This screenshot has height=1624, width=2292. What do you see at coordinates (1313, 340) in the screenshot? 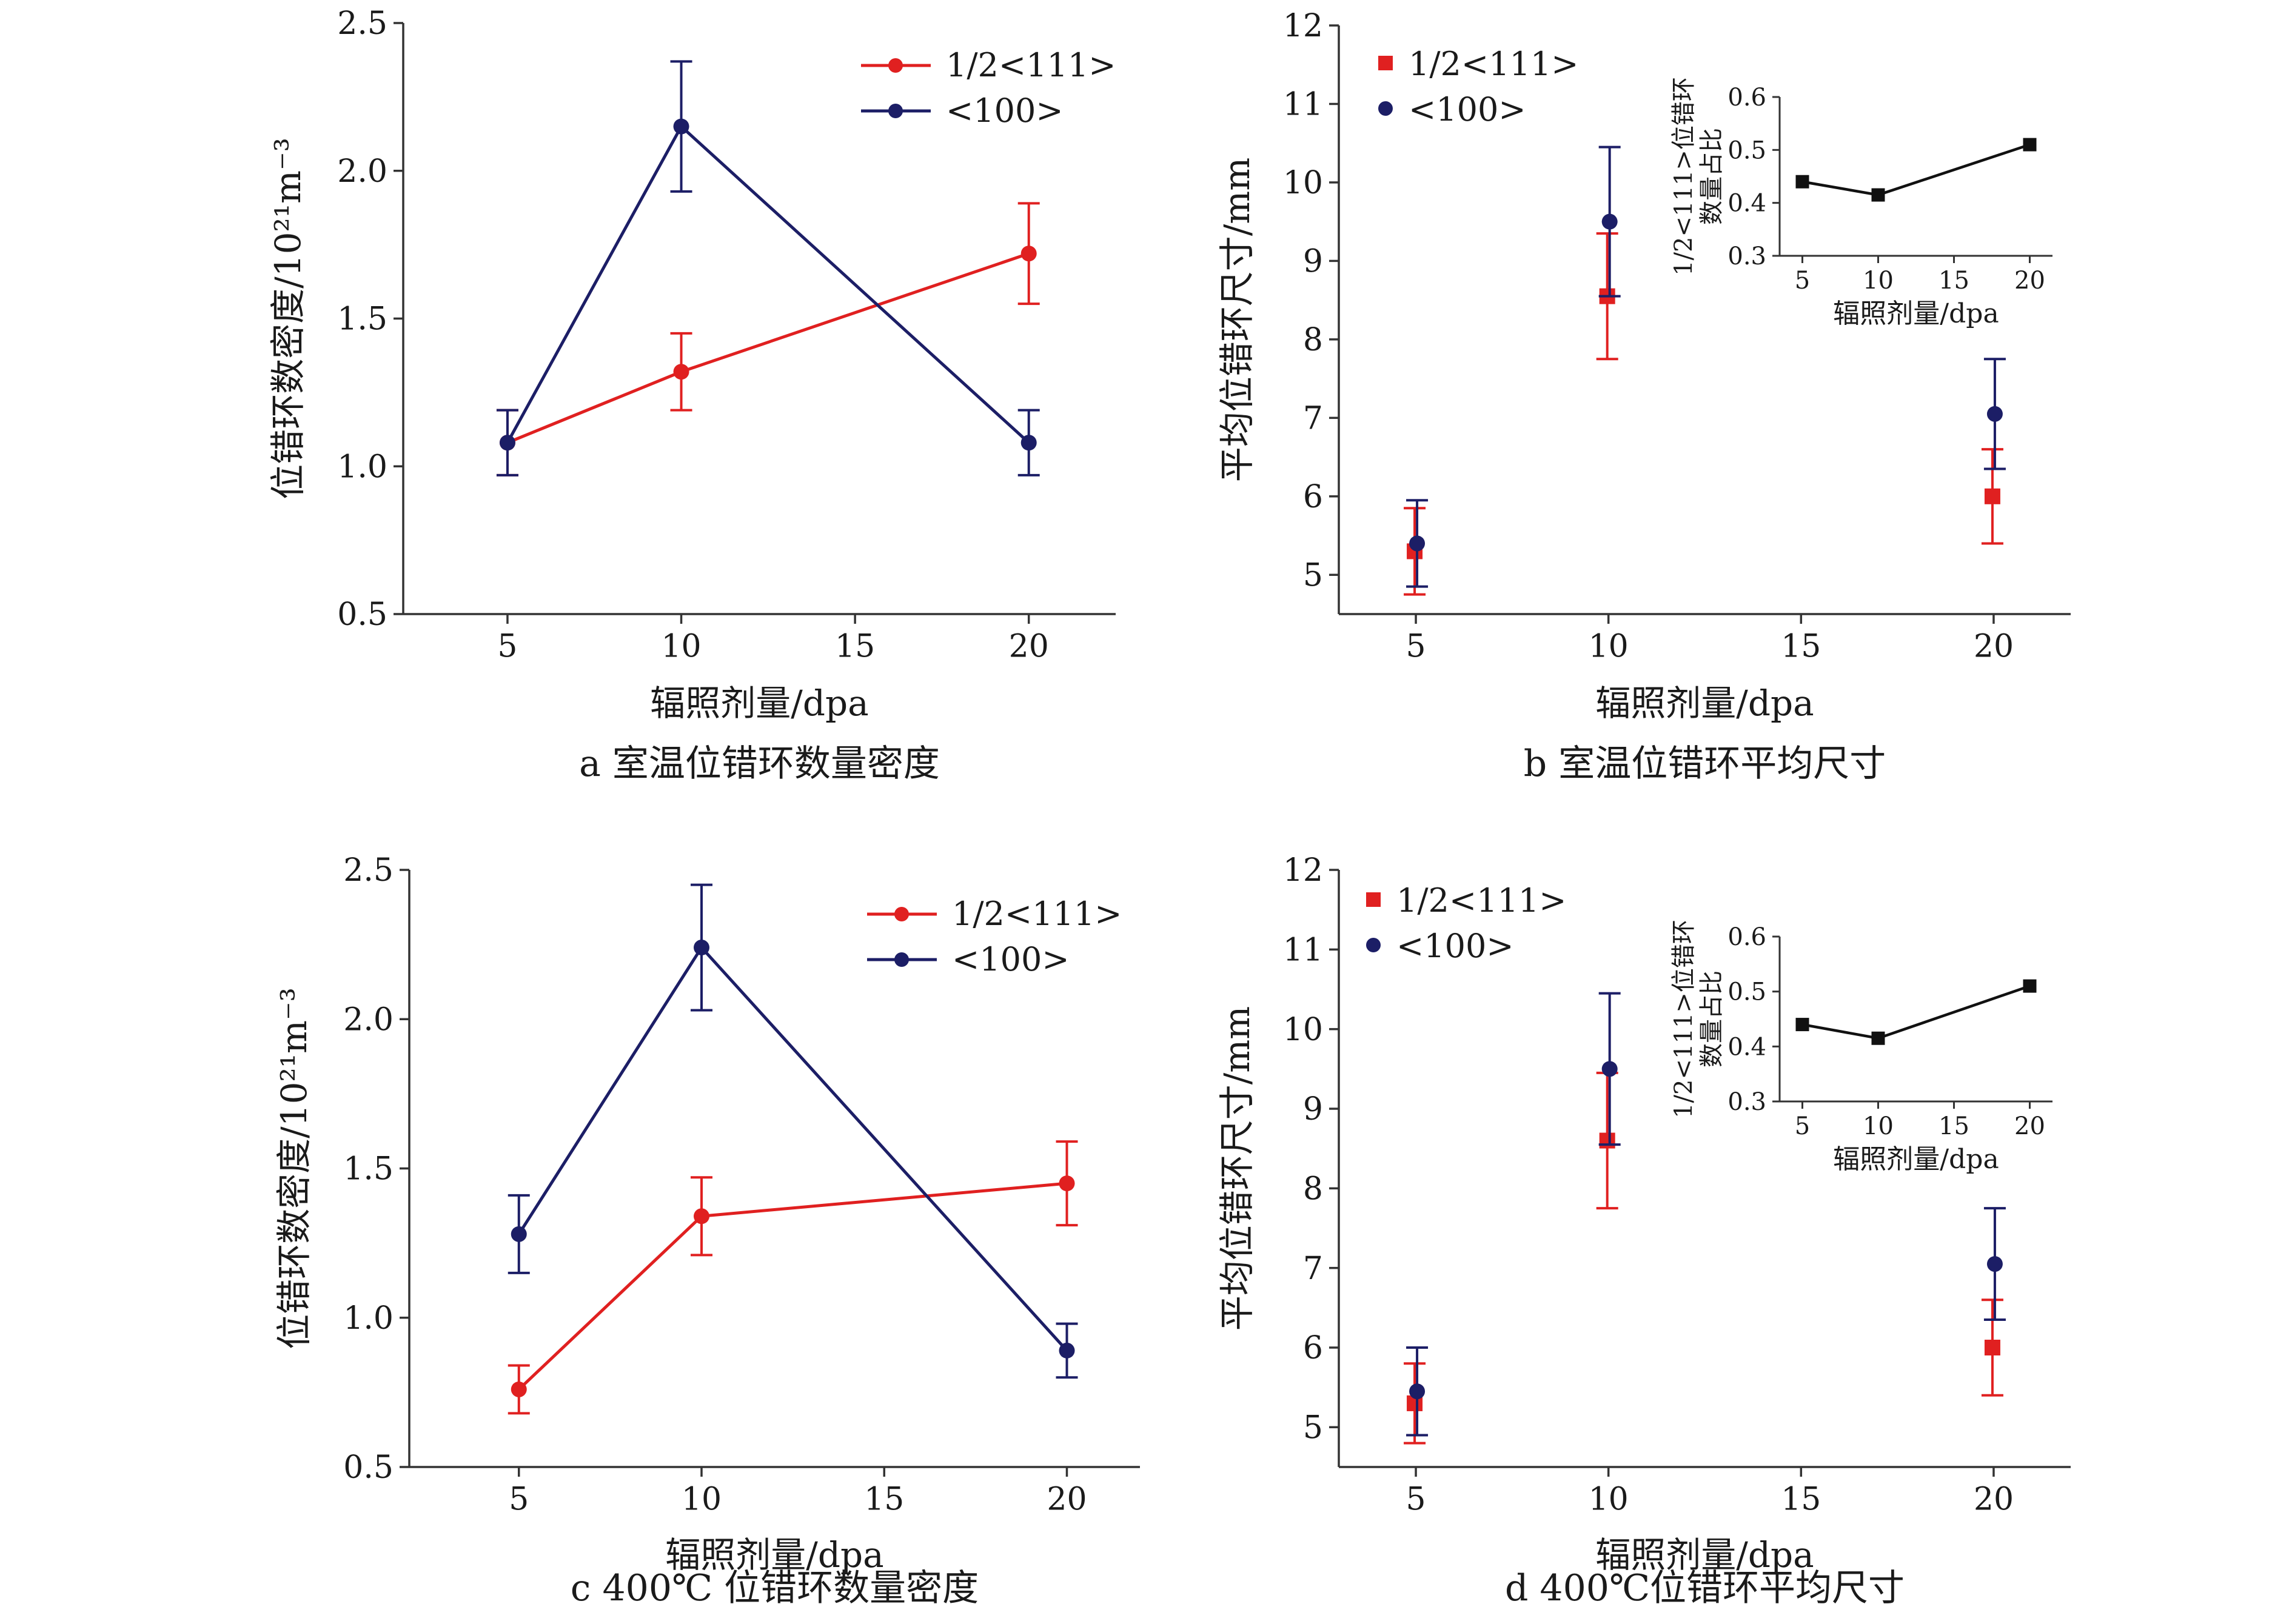
I see `y-tick-label: 8` at bounding box center [1313, 340].